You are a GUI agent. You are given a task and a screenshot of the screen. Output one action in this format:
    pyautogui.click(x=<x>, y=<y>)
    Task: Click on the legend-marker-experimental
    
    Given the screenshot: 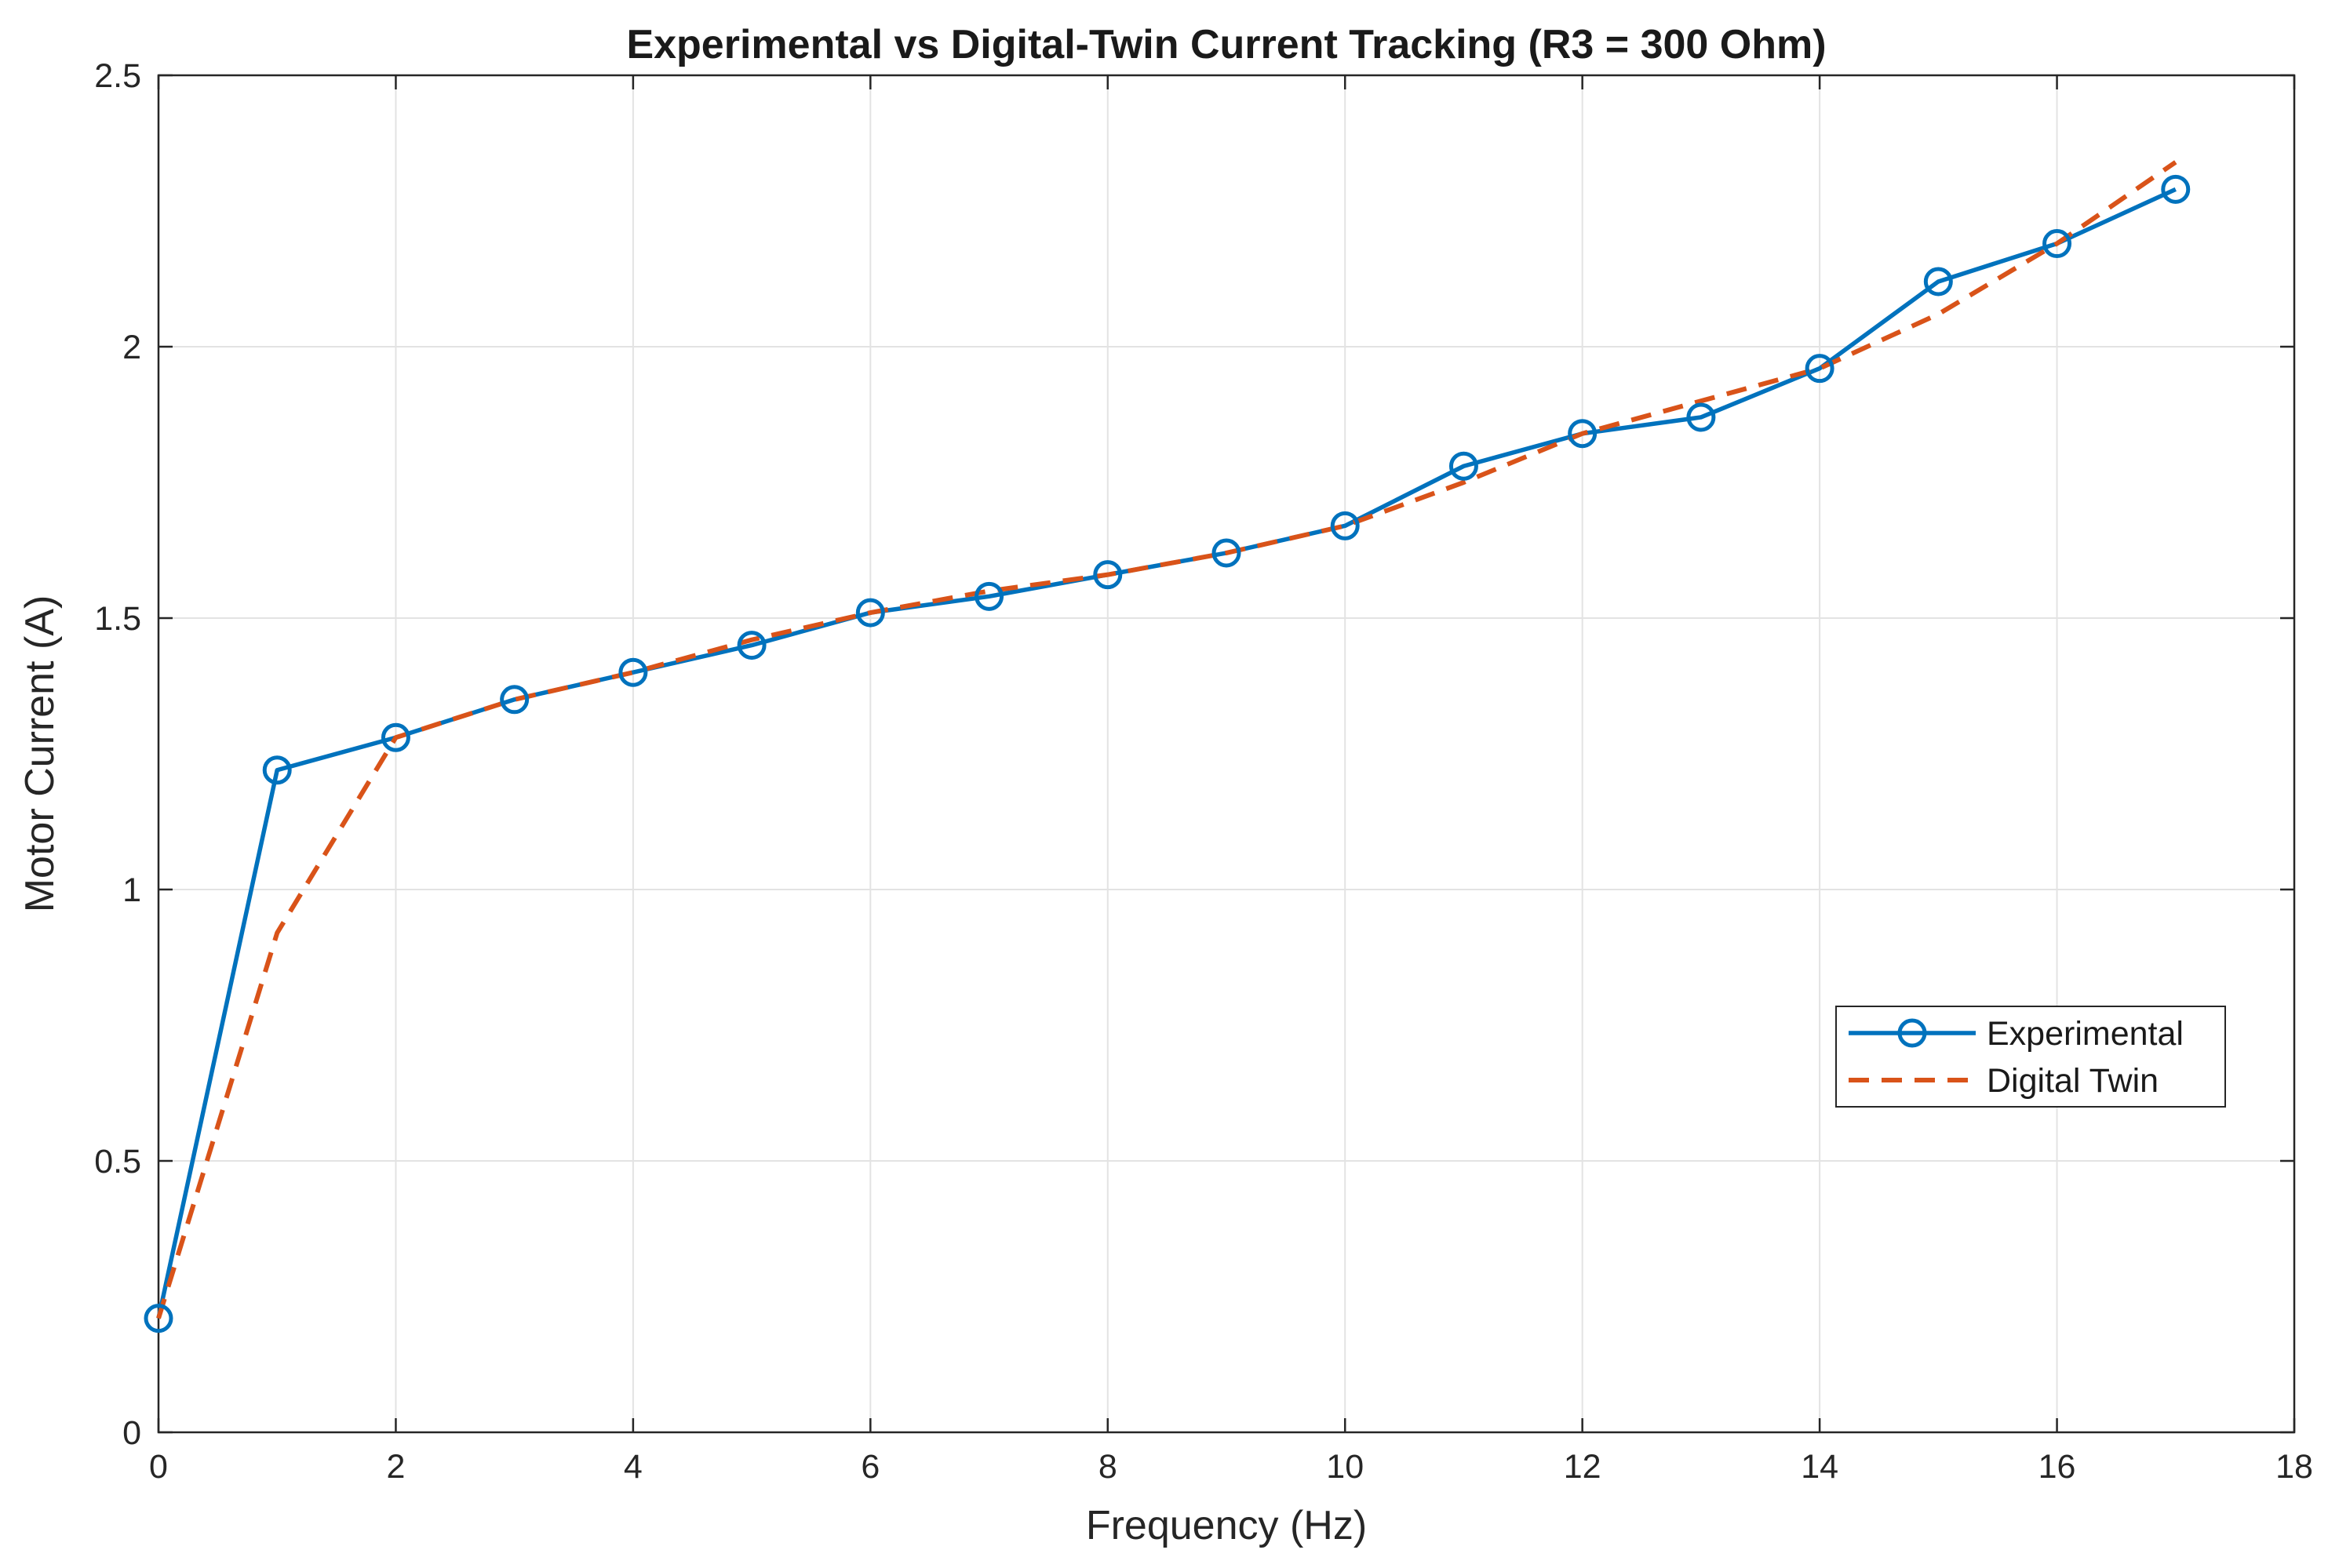 What is the action you would take?
    pyautogui.click(x=1912, y=1033)
    